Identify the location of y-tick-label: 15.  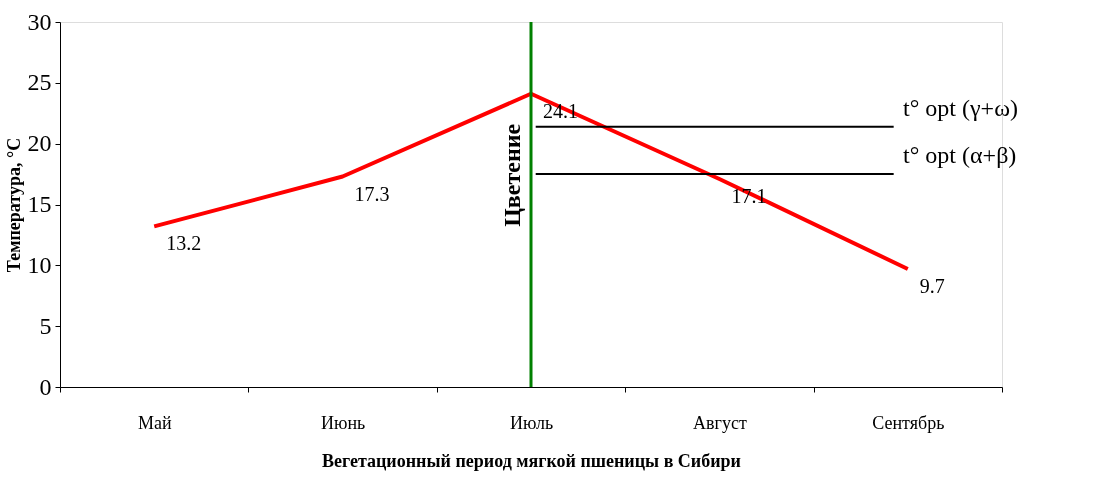
(39, 204).